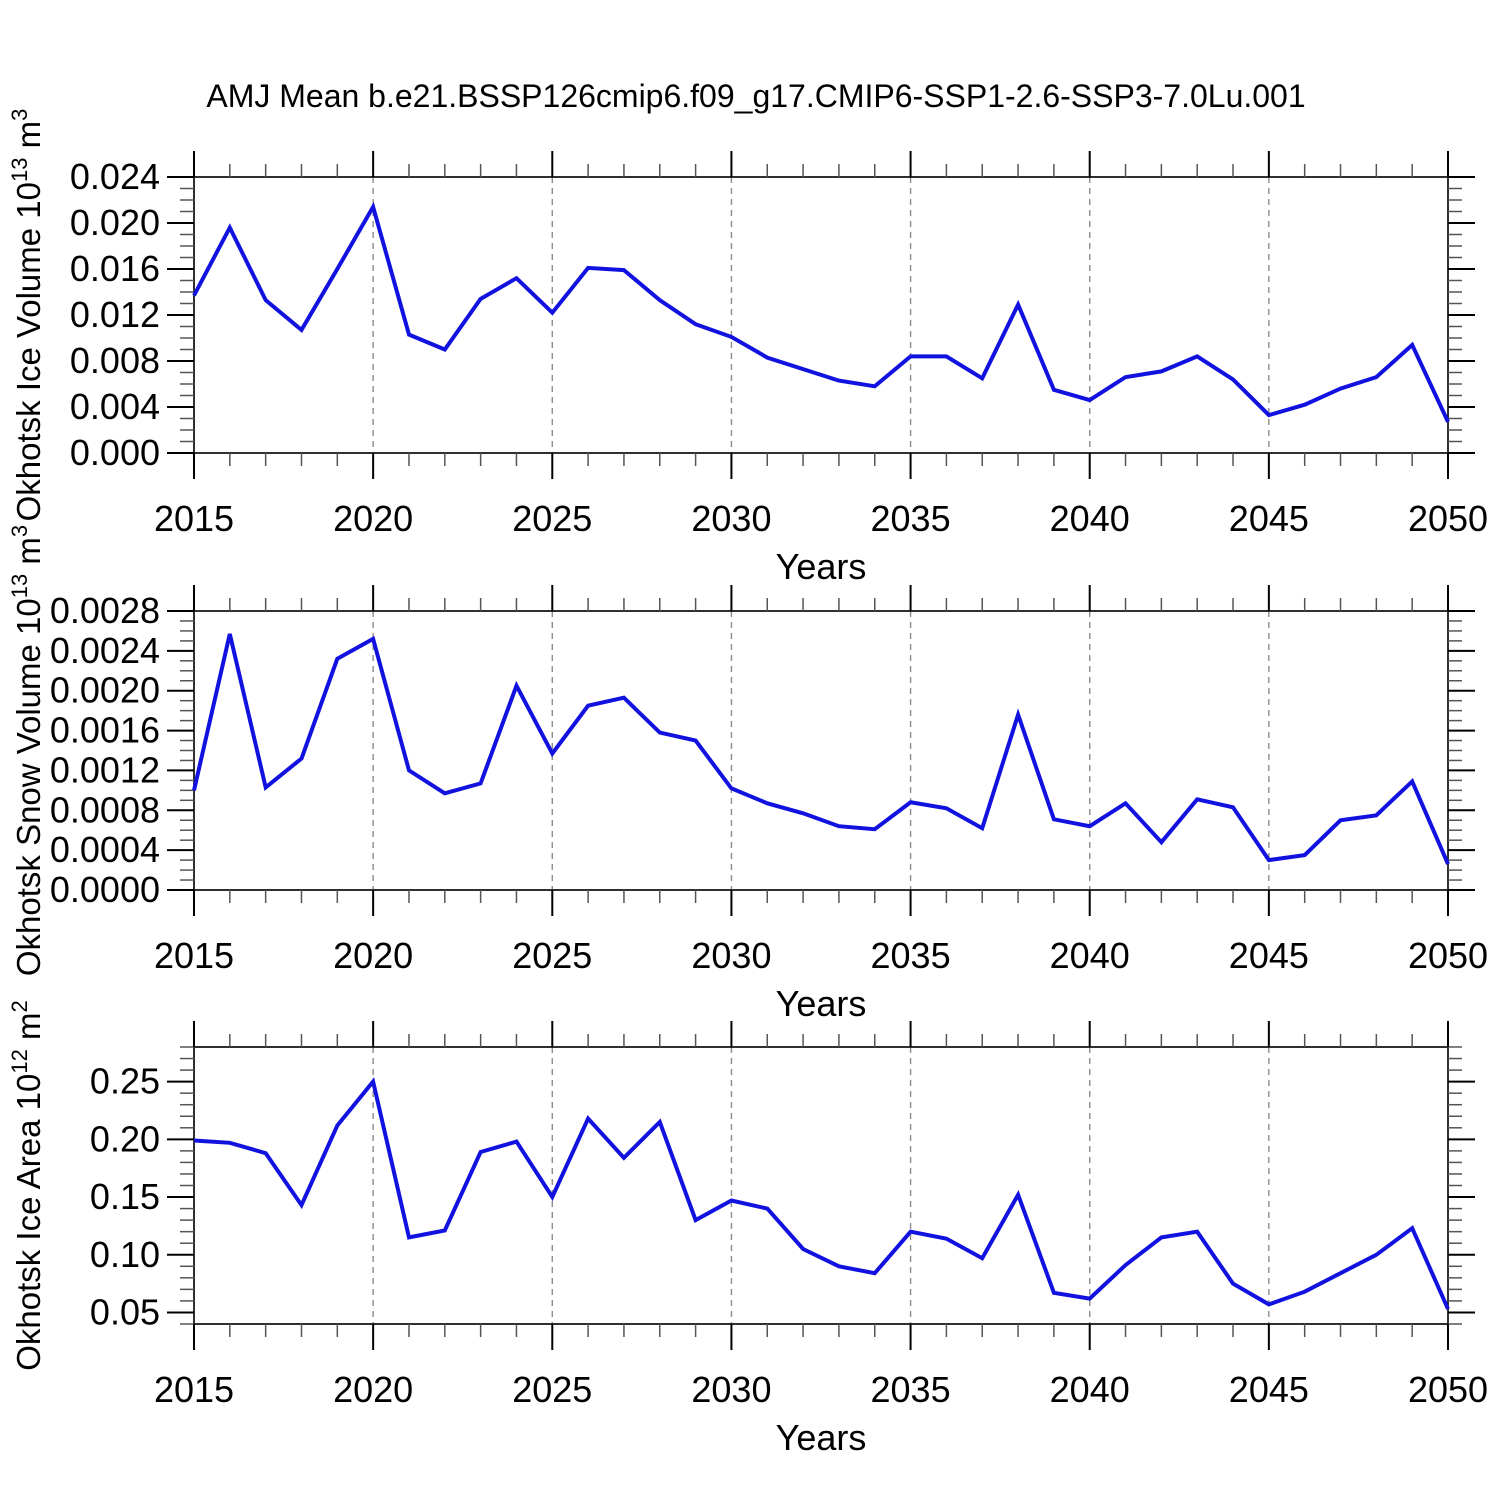 The height and width of the screenshot is (1500, 1500). I want to click on okhotsk-ice-volume-series-line, so click(821, 312).